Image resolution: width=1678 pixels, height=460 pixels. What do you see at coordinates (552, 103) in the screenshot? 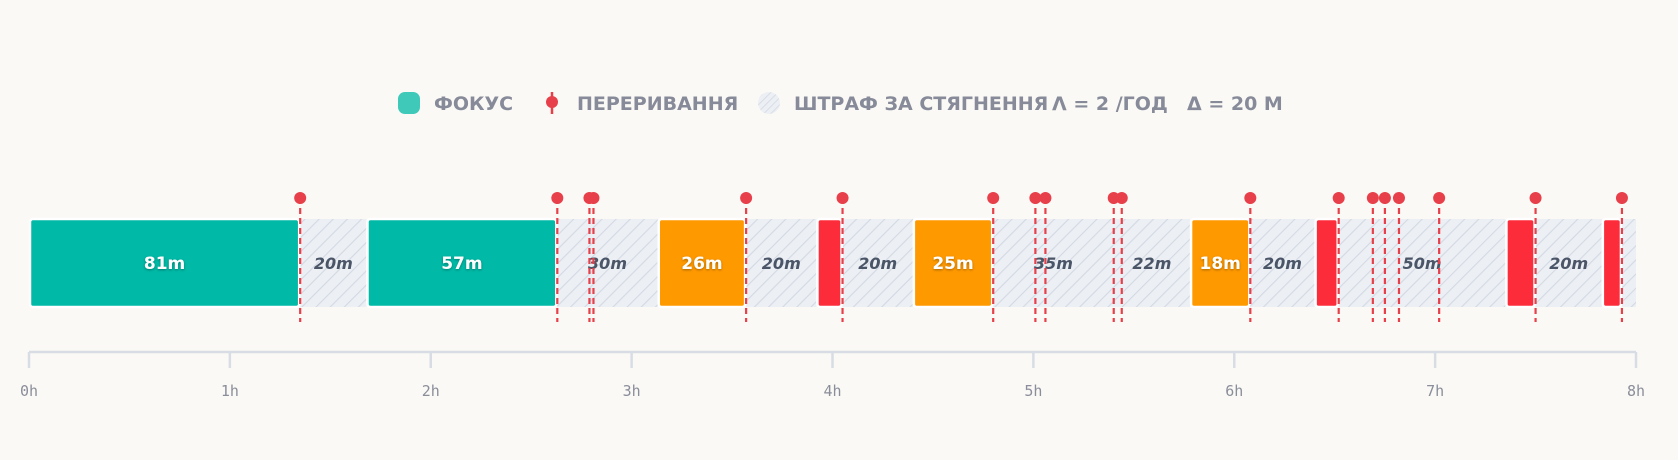
I see `interrupt-marker-icon` at bounding box center [552, 103].